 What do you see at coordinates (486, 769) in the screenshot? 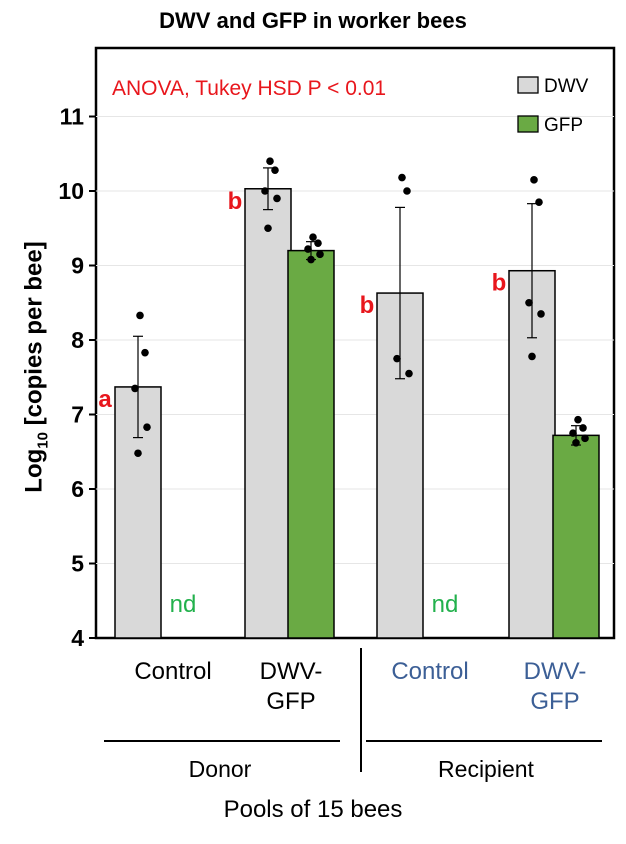
I see `section-label-recipient: Recipient` at bounding box center [486, 769].